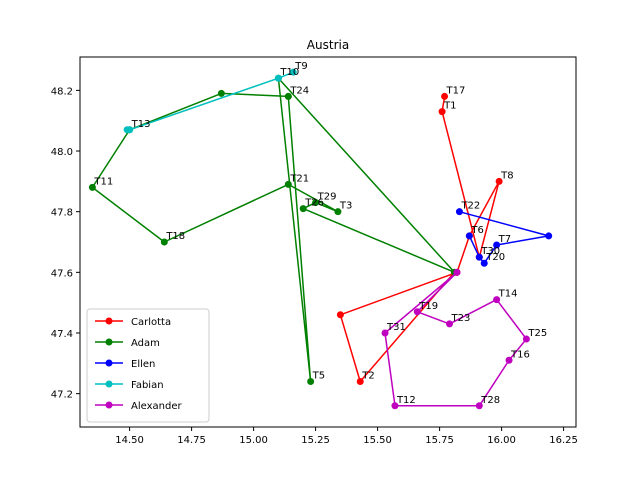 The height and width of the screenshot is (480, 640). I want to click on point-label-t11: T11, so click(103, 181).